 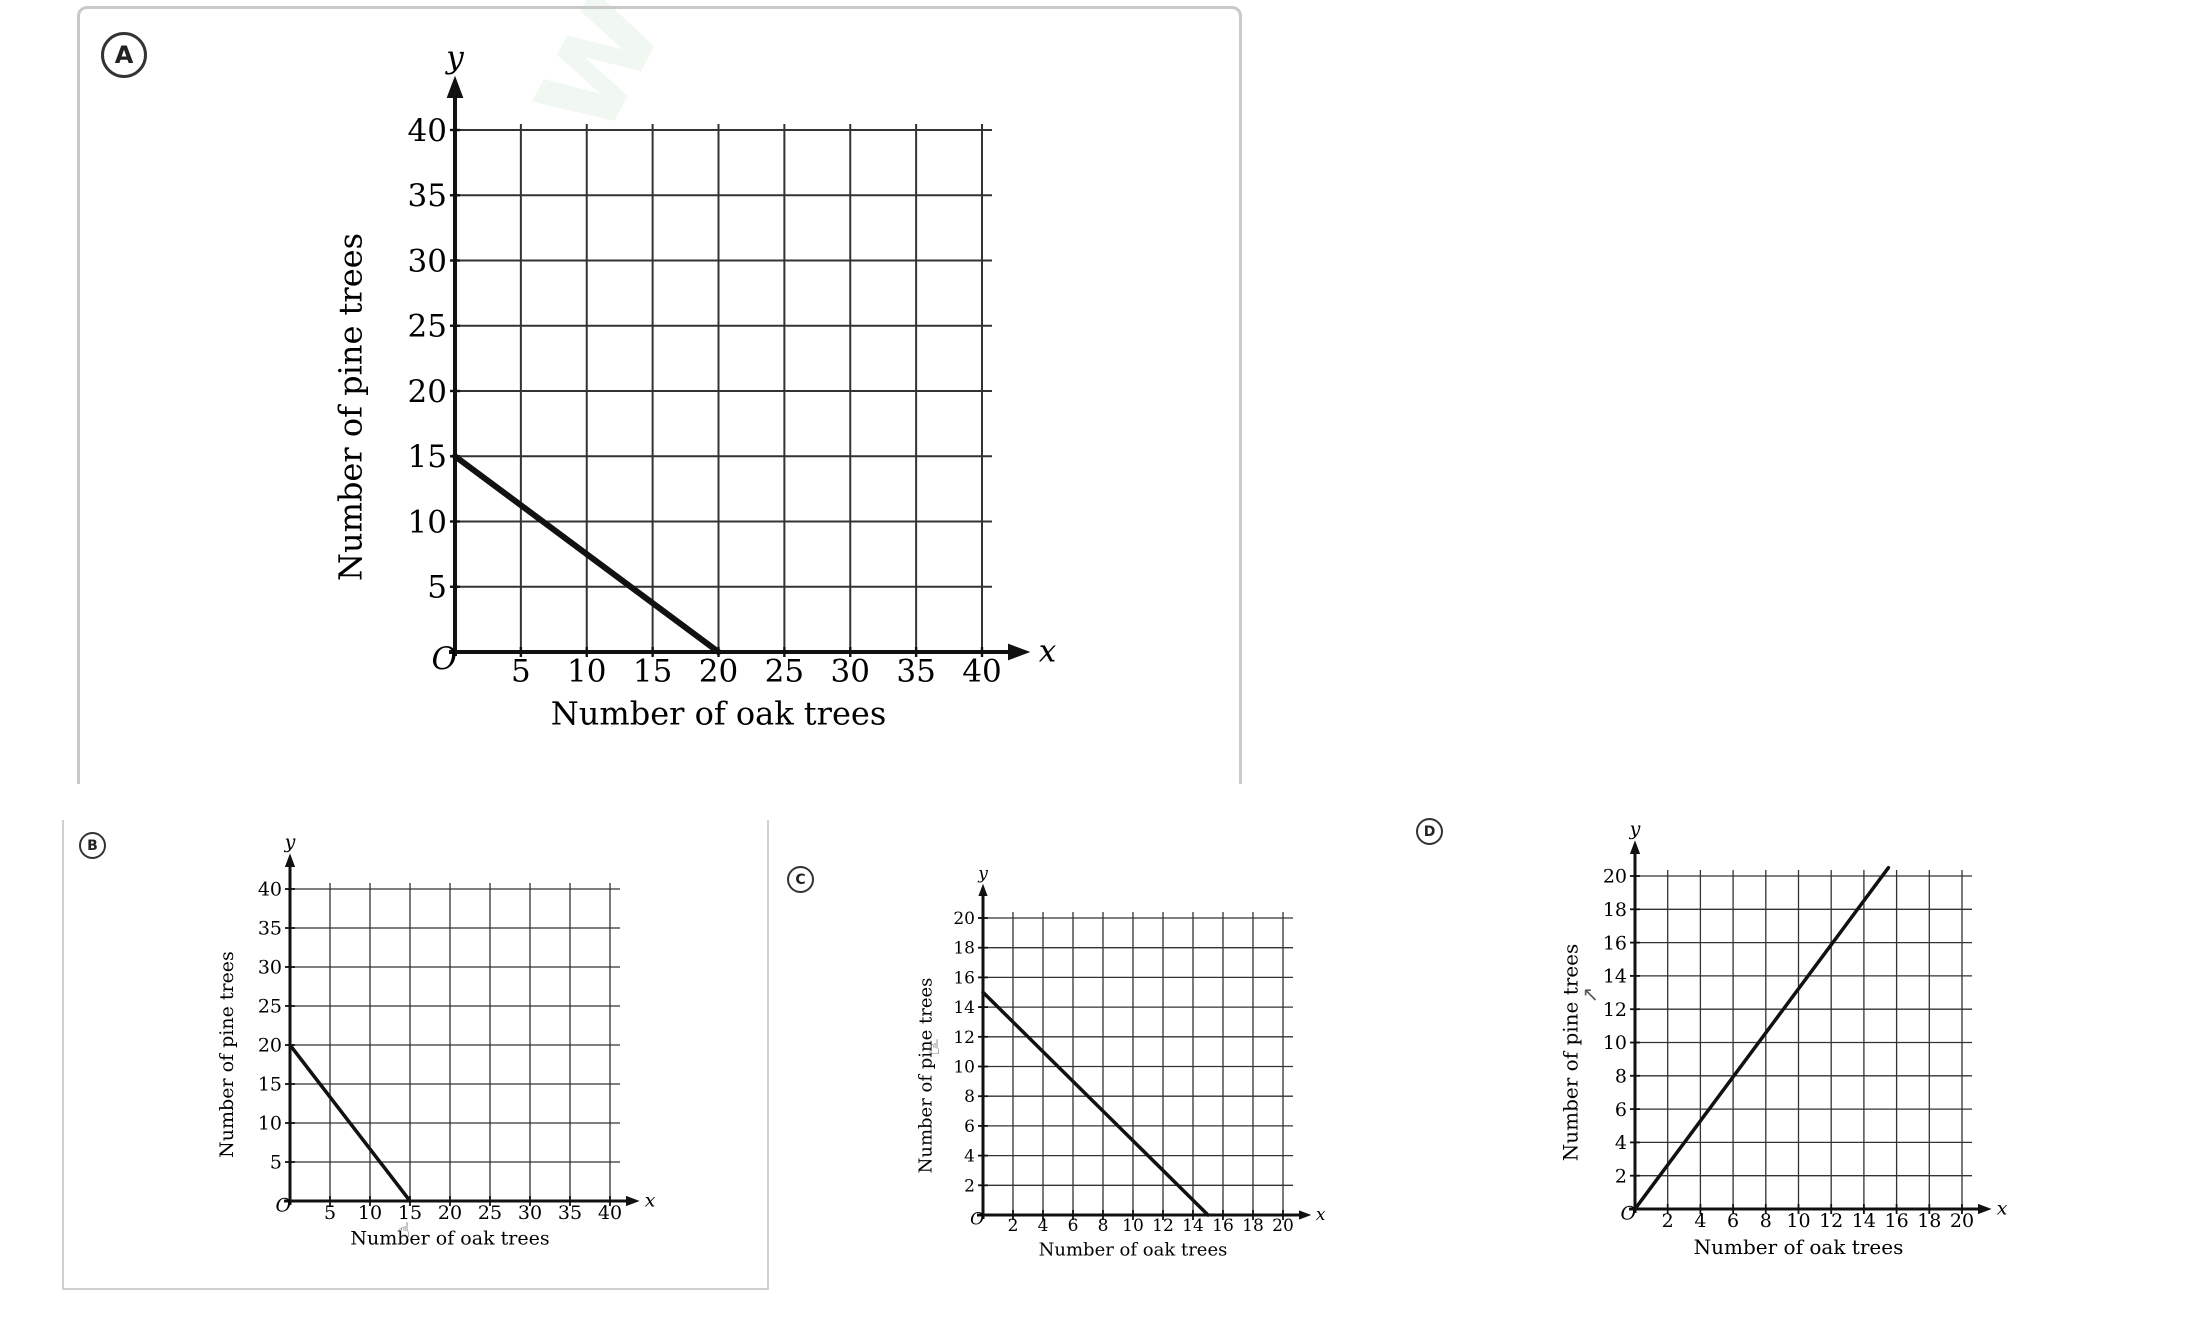 I want to click on option-a-radio: A, so click(x=124, y=55).